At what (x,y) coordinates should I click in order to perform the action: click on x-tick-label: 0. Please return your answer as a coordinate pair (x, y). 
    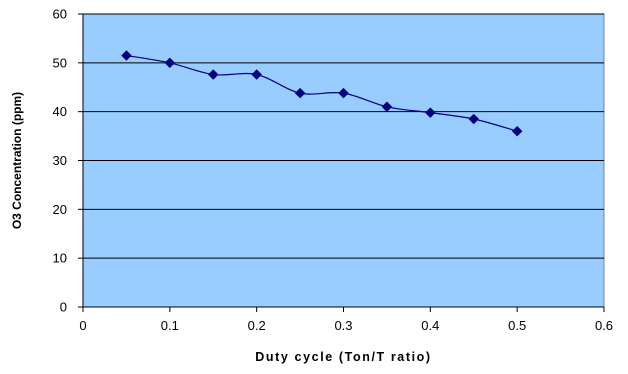
    Looking at the image, I should click on (82, 325).